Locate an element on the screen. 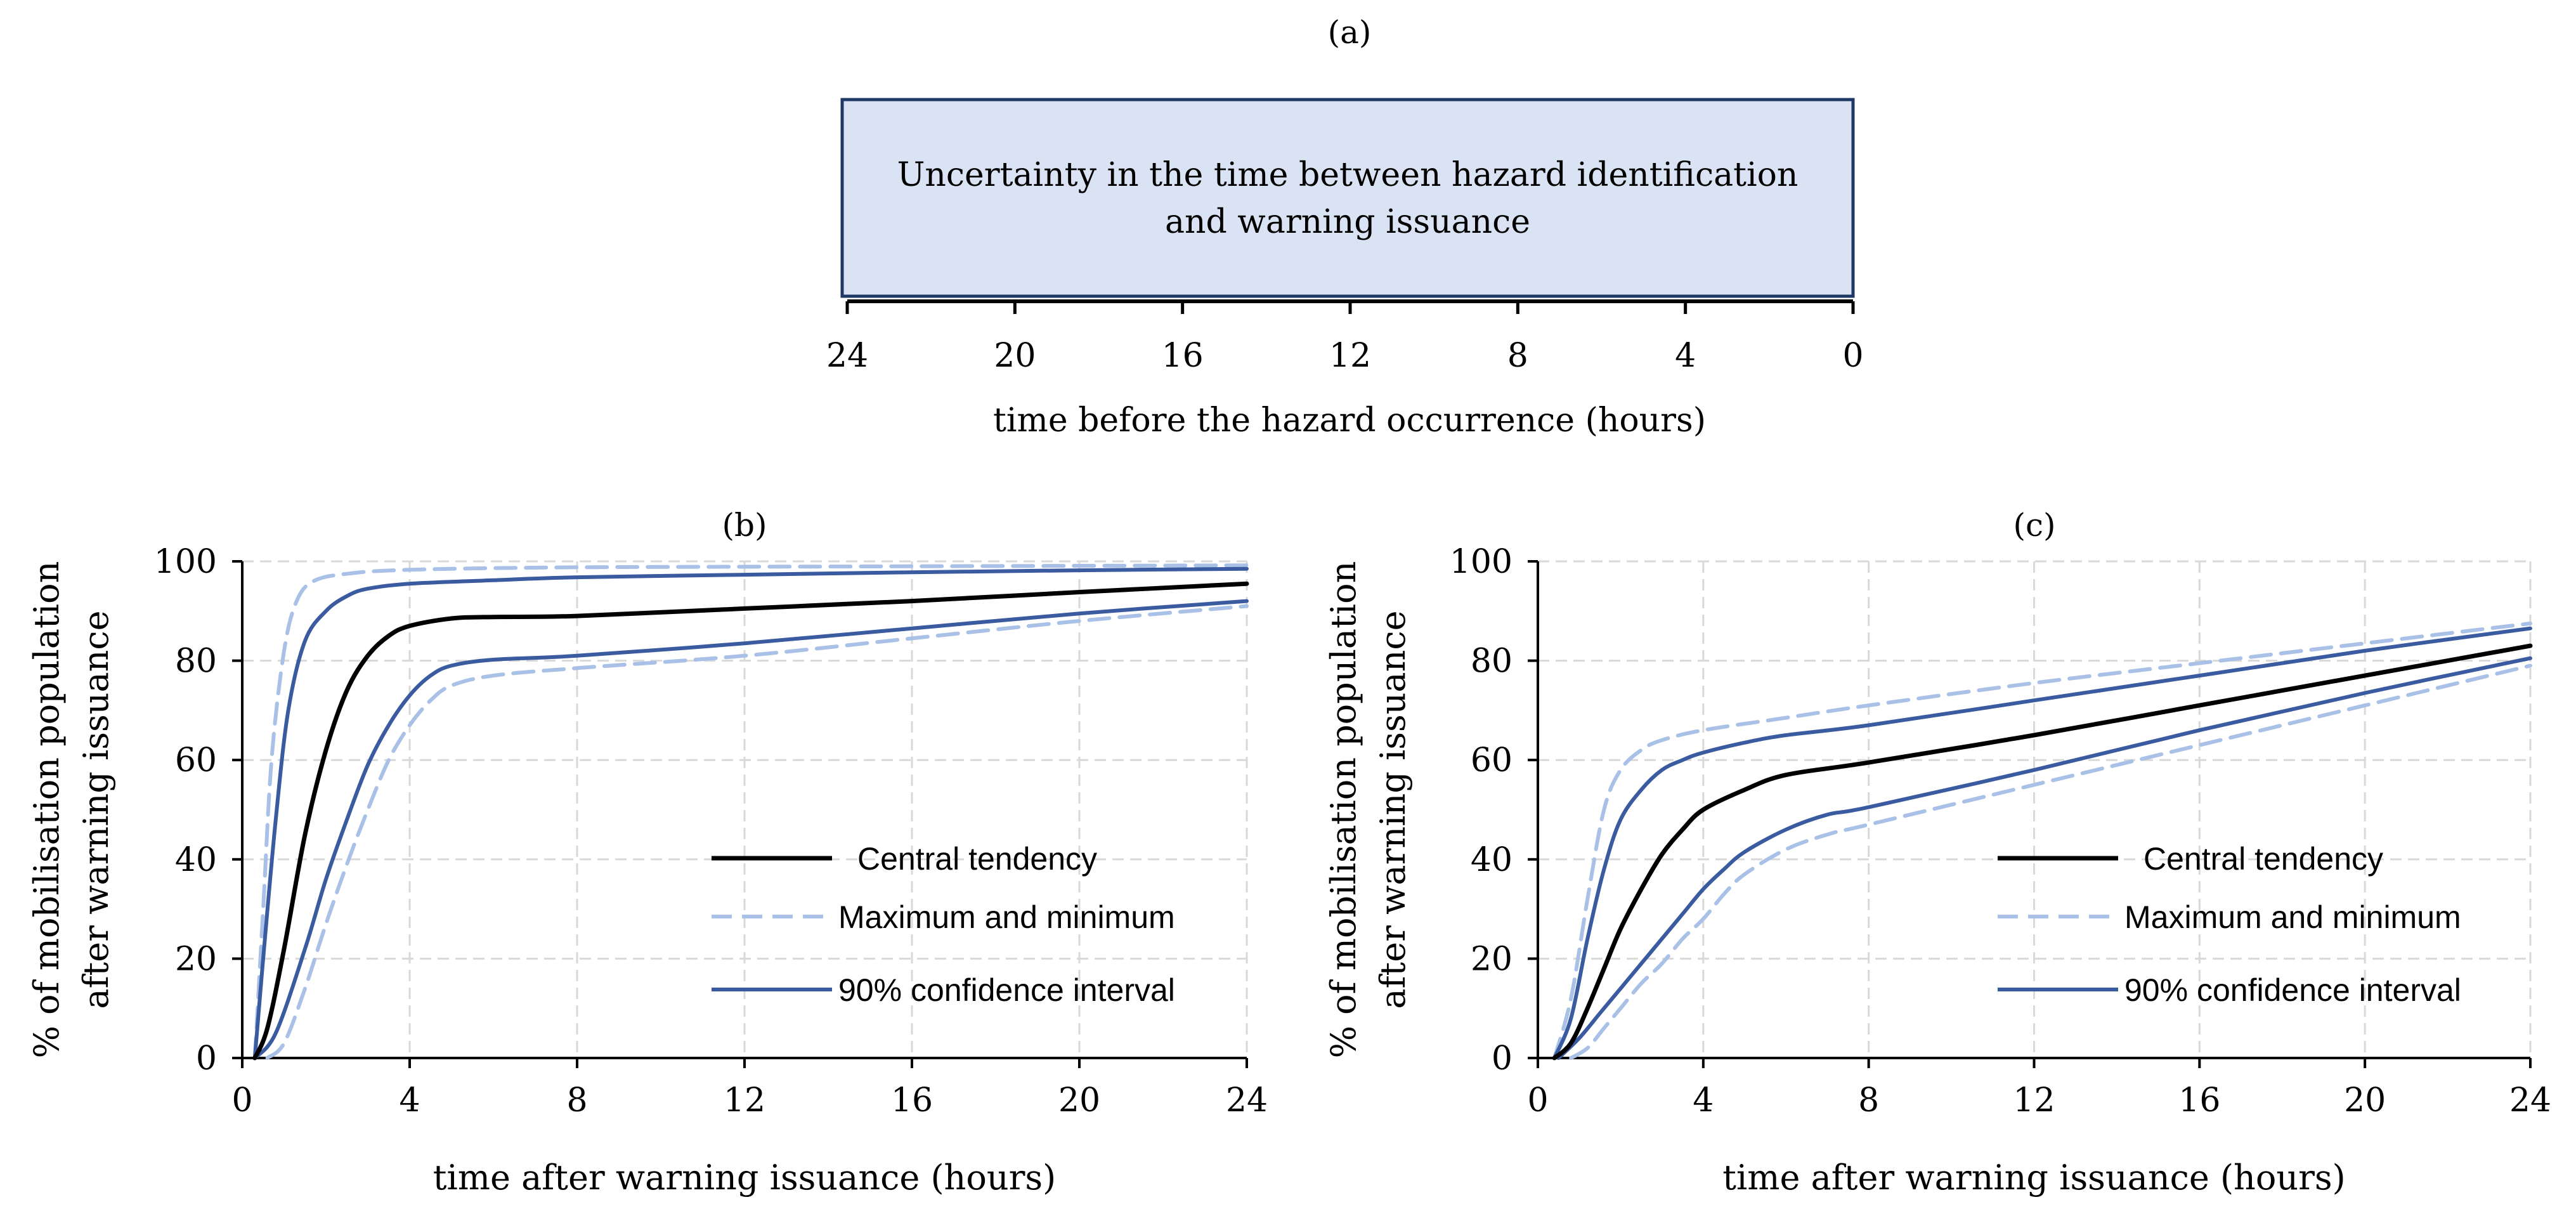 The height and width of the screenshot is (1228, 2576). panel-label: (c) is located at coordinates (2034, 525).